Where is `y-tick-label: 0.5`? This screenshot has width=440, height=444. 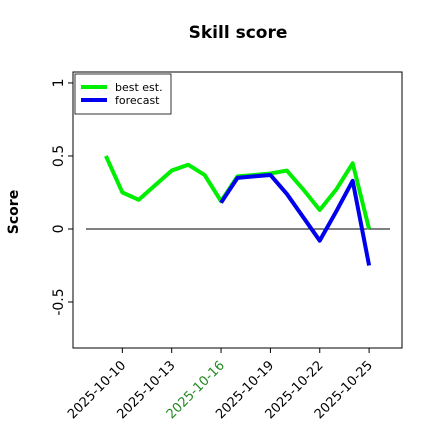
y-tick-label: 0.5 is located at coordinates (59, 156).